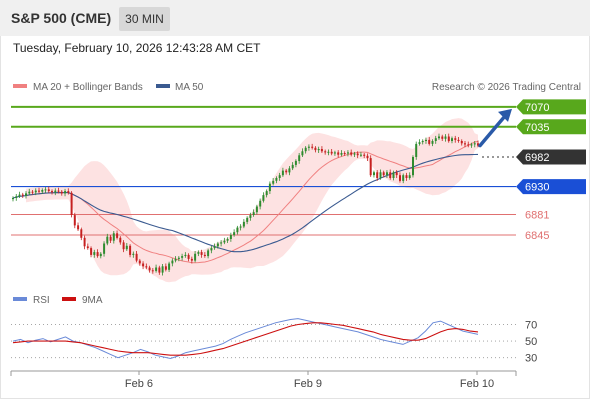 This screenshot has height=400, width=590. What do you see at coordinates (163, 86) in the screenshot?
I see `ma50-legend-swatch` at bounding box center [163, 86].